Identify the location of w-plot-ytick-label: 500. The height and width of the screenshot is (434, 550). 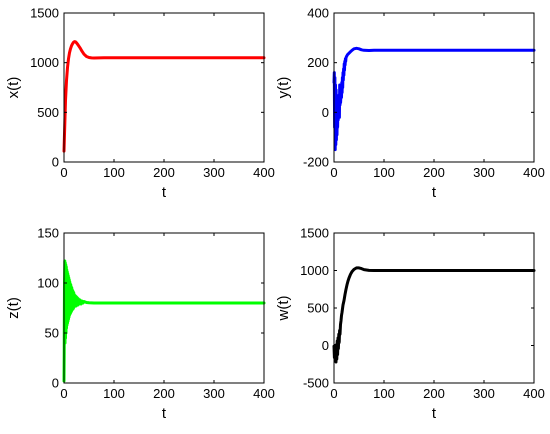
(318, 308).